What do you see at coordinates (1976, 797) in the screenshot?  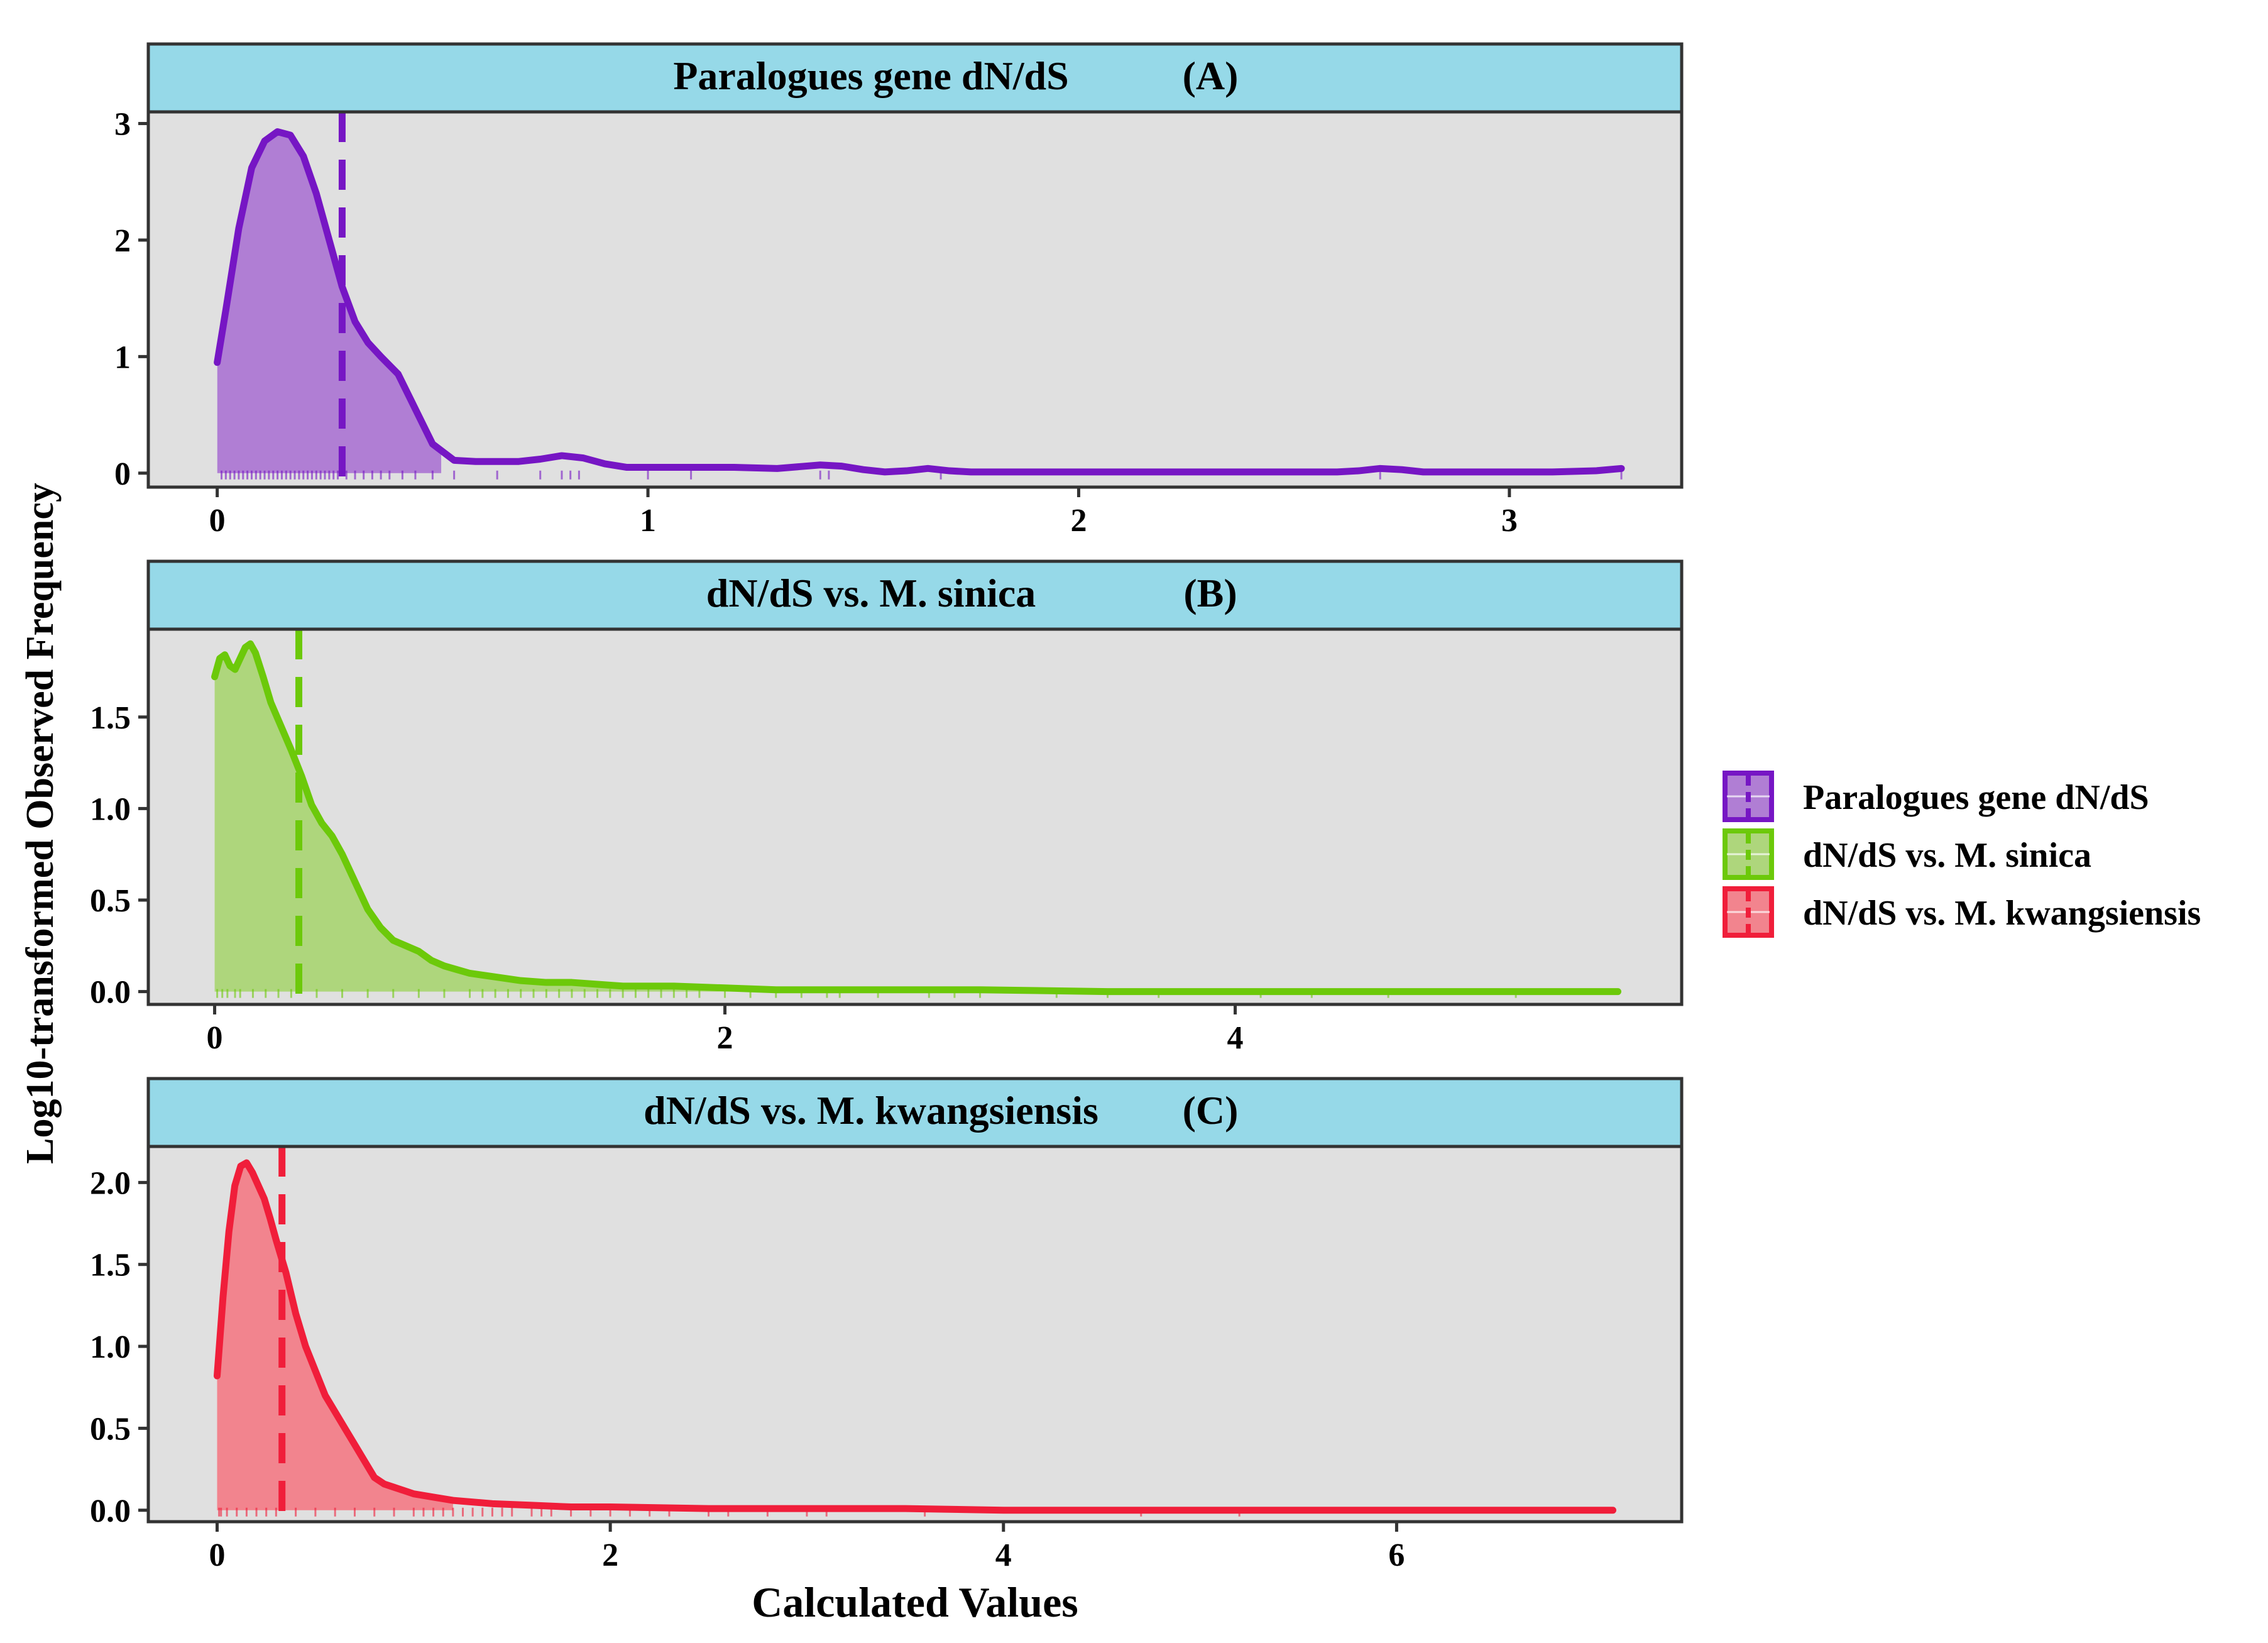 I see `legend-label: Paralogues gene dN/dS` at bounding box center [1976, 797].